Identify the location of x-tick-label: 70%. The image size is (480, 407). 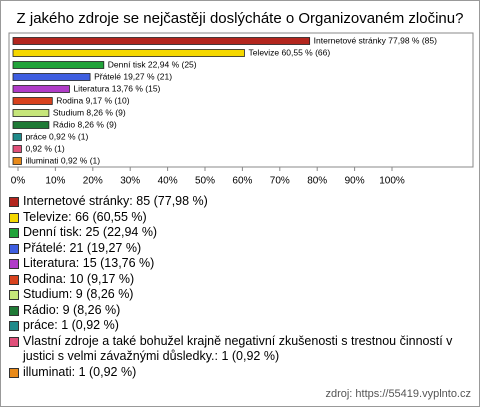
(280, 181).